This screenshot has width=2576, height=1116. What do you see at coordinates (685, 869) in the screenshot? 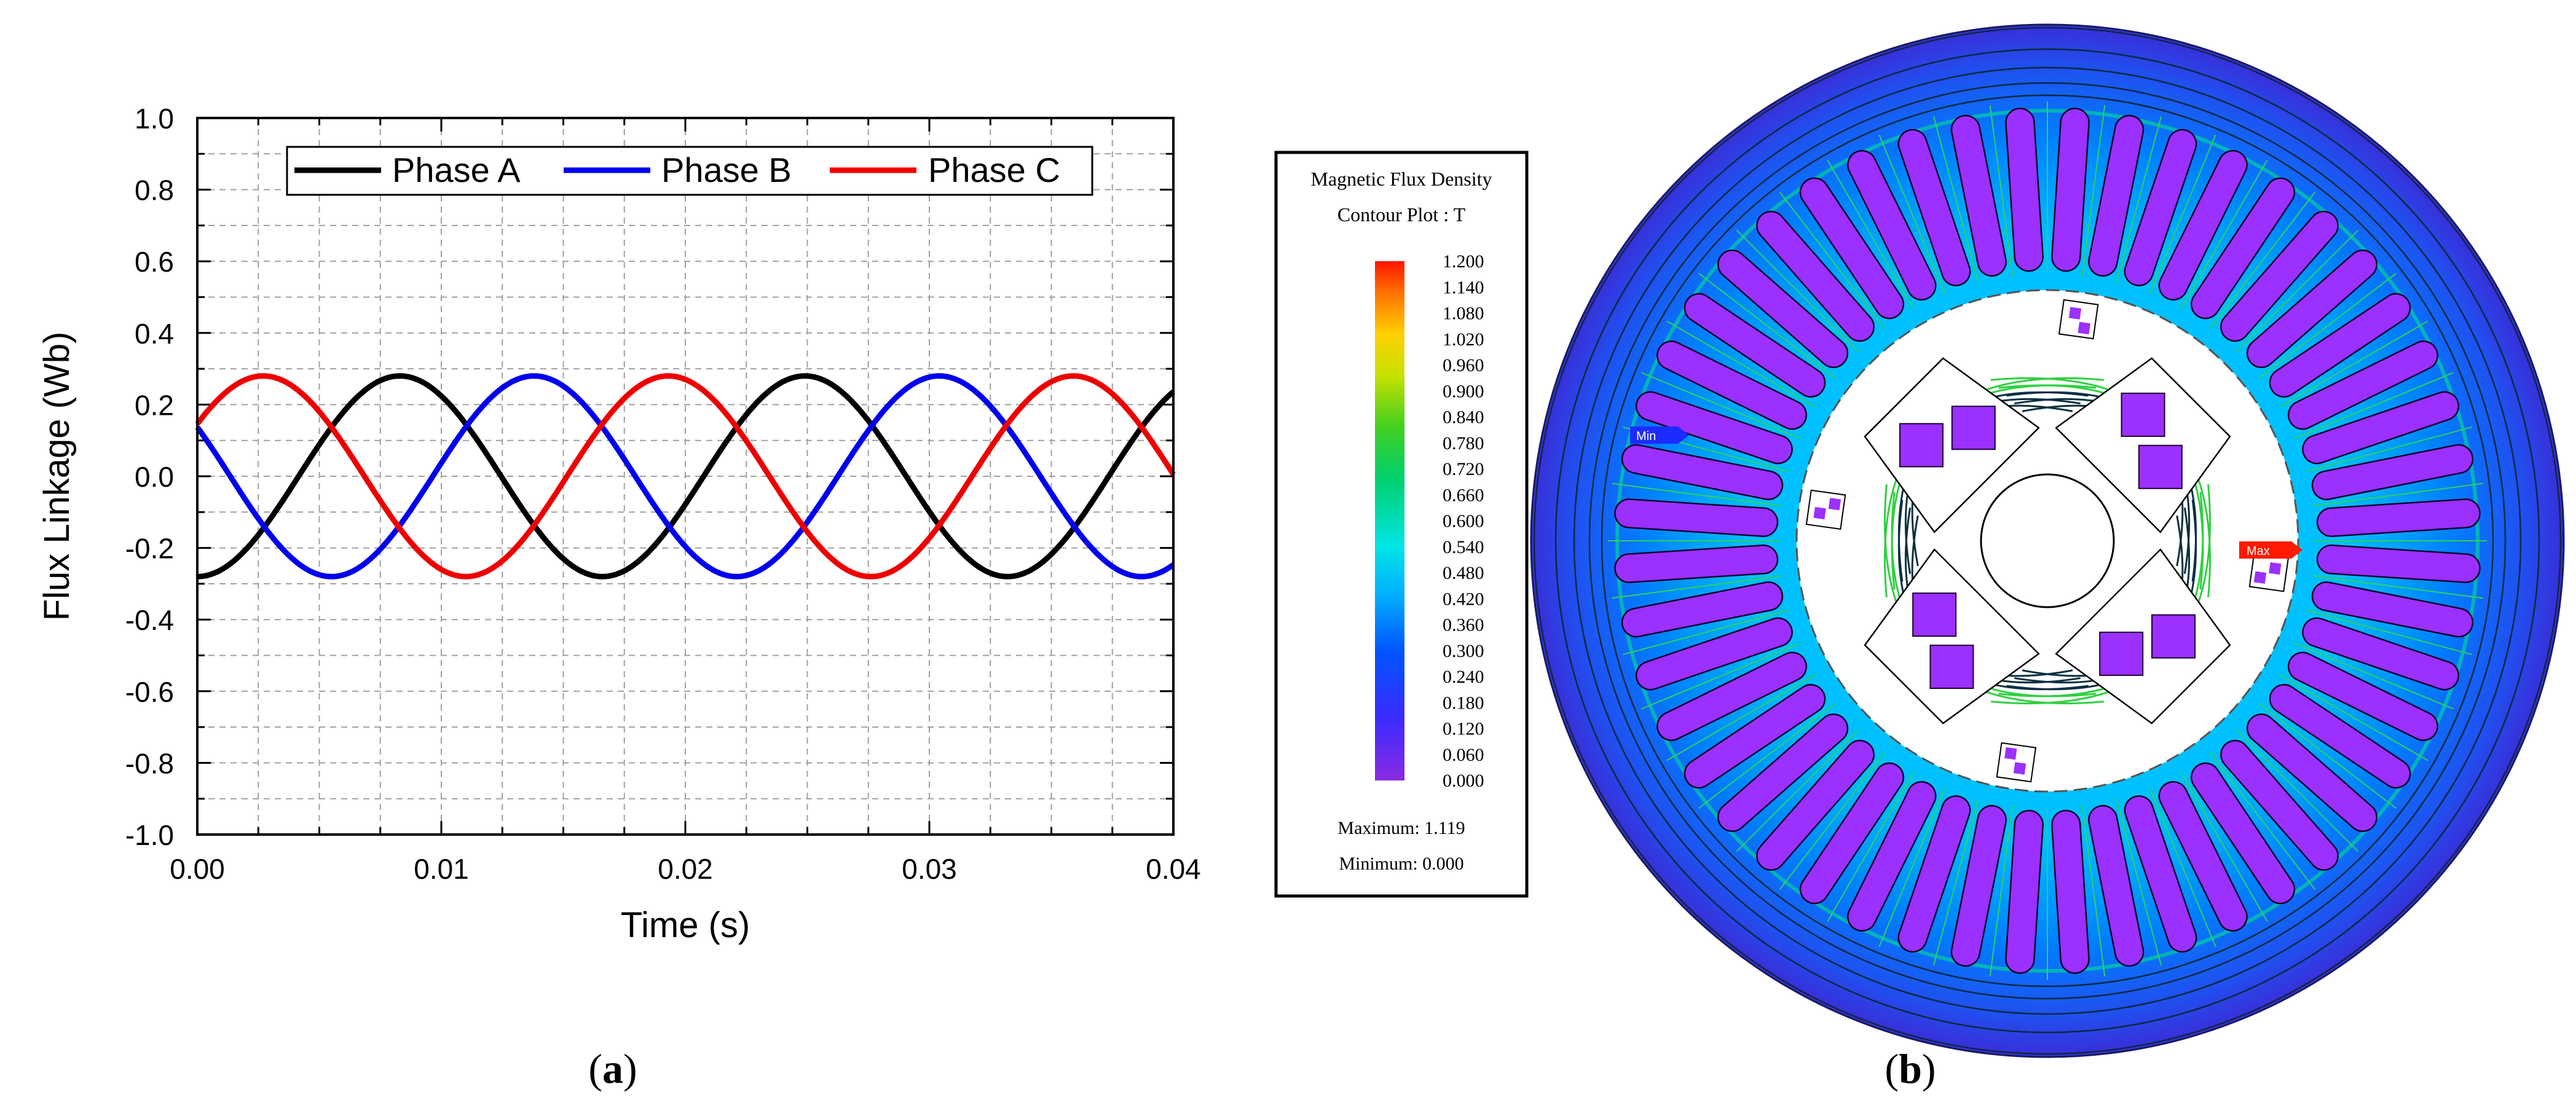
I see `x-tick-labels: 0.00 0.01 0.02 0.03 0.04` at bounding box center [685, 869].